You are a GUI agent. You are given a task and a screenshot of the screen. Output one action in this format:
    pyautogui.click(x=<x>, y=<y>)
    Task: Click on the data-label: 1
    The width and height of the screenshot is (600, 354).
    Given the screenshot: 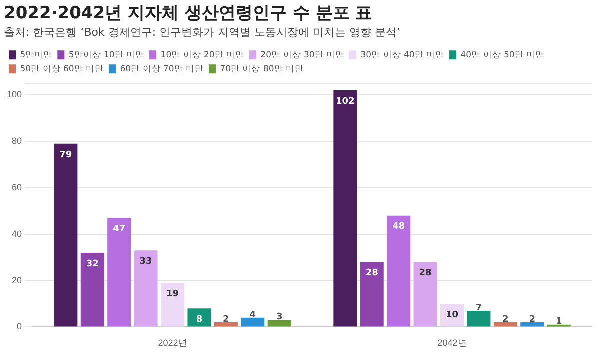 What is the action you would take?
    pyautogui.click(x=559, y=322)
    